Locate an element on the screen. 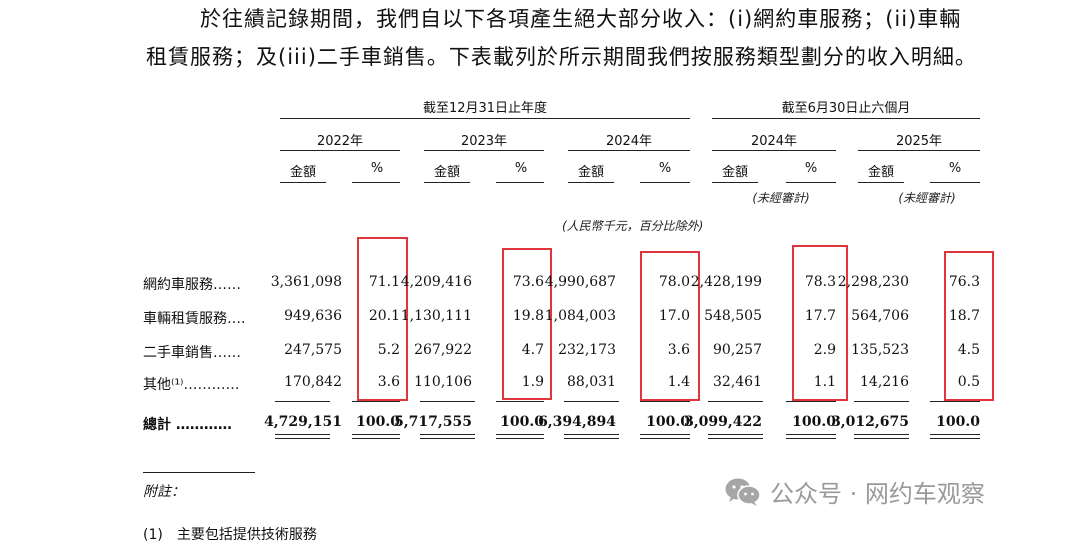 The image size is (1080, 544). total-cell: 3,012,675 is located at coordinates (870, 422).